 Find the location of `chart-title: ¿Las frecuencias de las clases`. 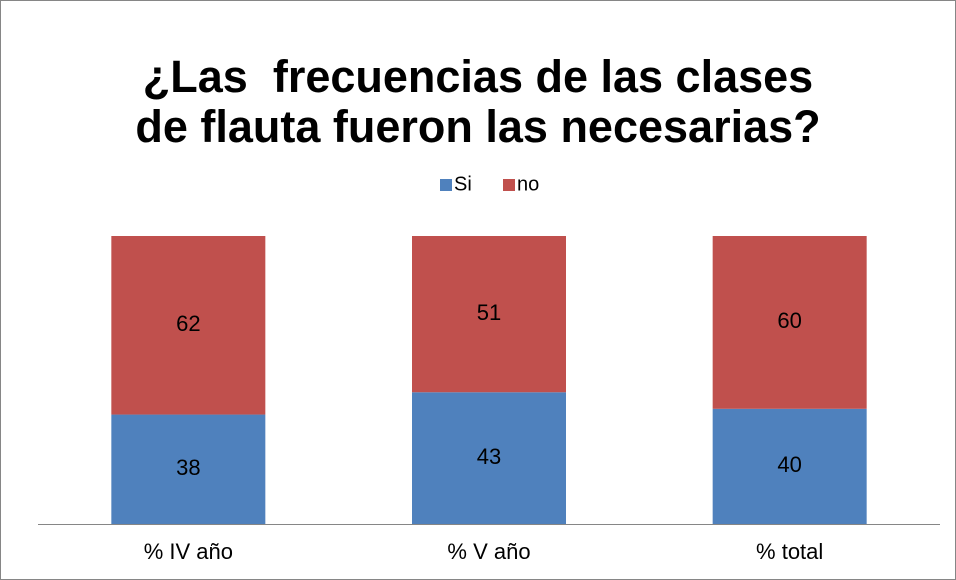

chart-title: ¿Las frecuencias de las clases is located at coordinates (478, 76).